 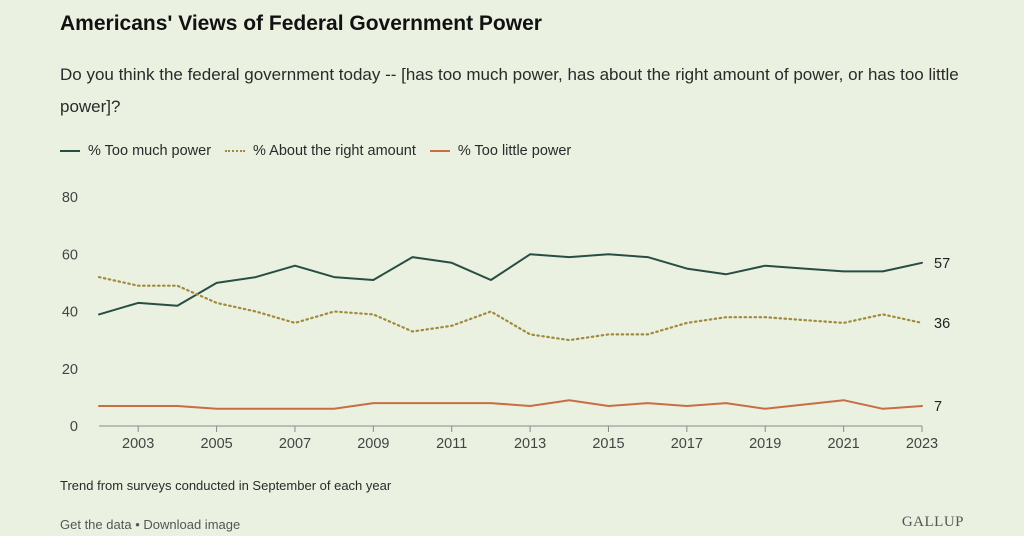 I want to click on legend-item-too-much: % Too much power, so click(x=135, y=151).